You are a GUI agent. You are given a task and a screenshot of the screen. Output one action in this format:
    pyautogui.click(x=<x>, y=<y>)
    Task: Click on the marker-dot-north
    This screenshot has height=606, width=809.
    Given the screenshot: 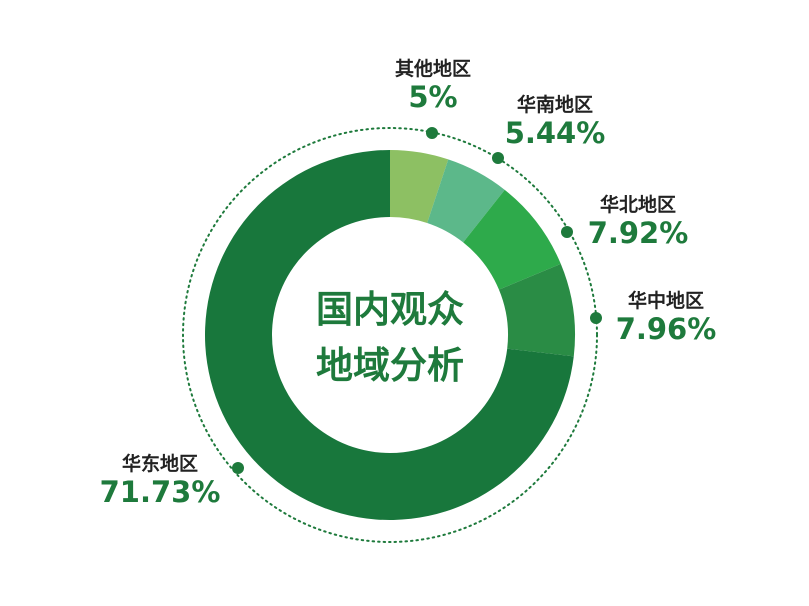 What is the action you would take?
    pyautogui.click(x=567, y=232)
    